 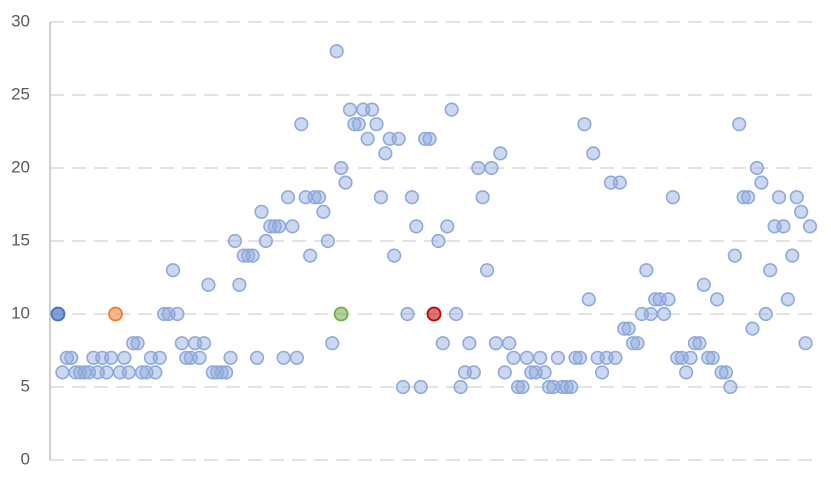 What do you see at coordinates (20, 239) in the screenshot?
I see `y-tick-label: 15` at bounding box center [20, 239].